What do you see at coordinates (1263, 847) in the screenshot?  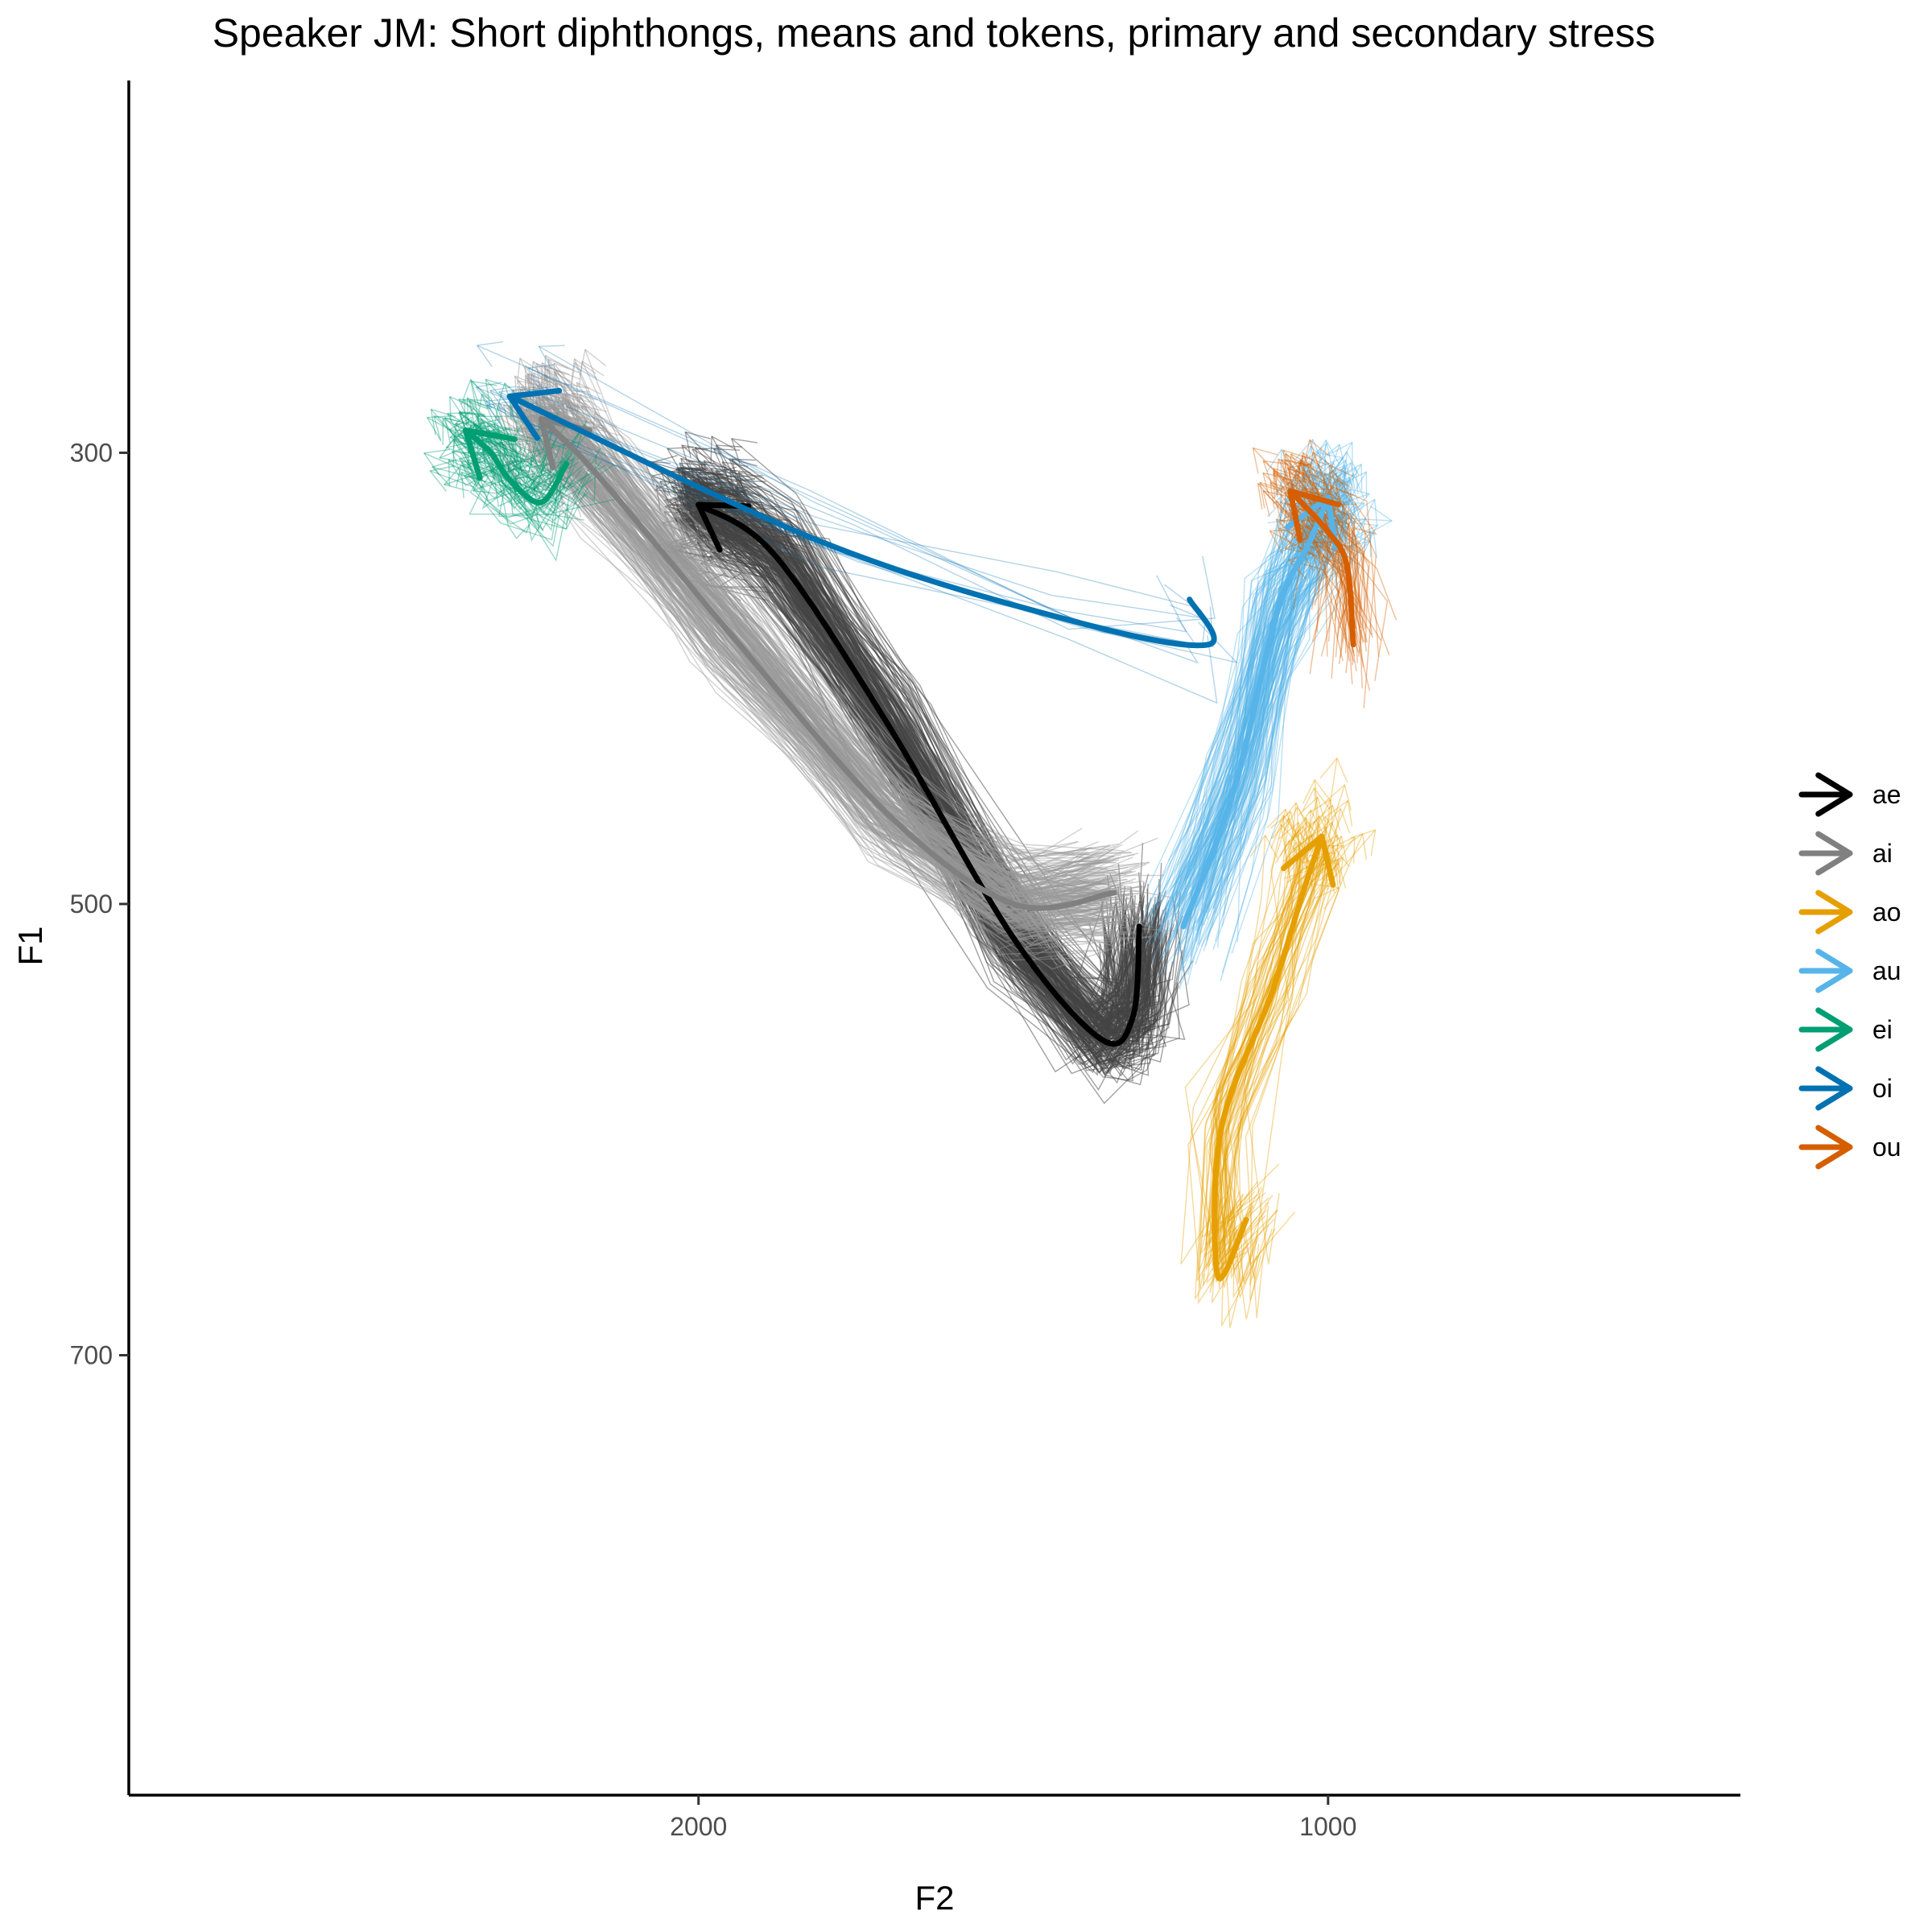 I see `token-arrowhead-ao` at bounding box center [1263, 847].